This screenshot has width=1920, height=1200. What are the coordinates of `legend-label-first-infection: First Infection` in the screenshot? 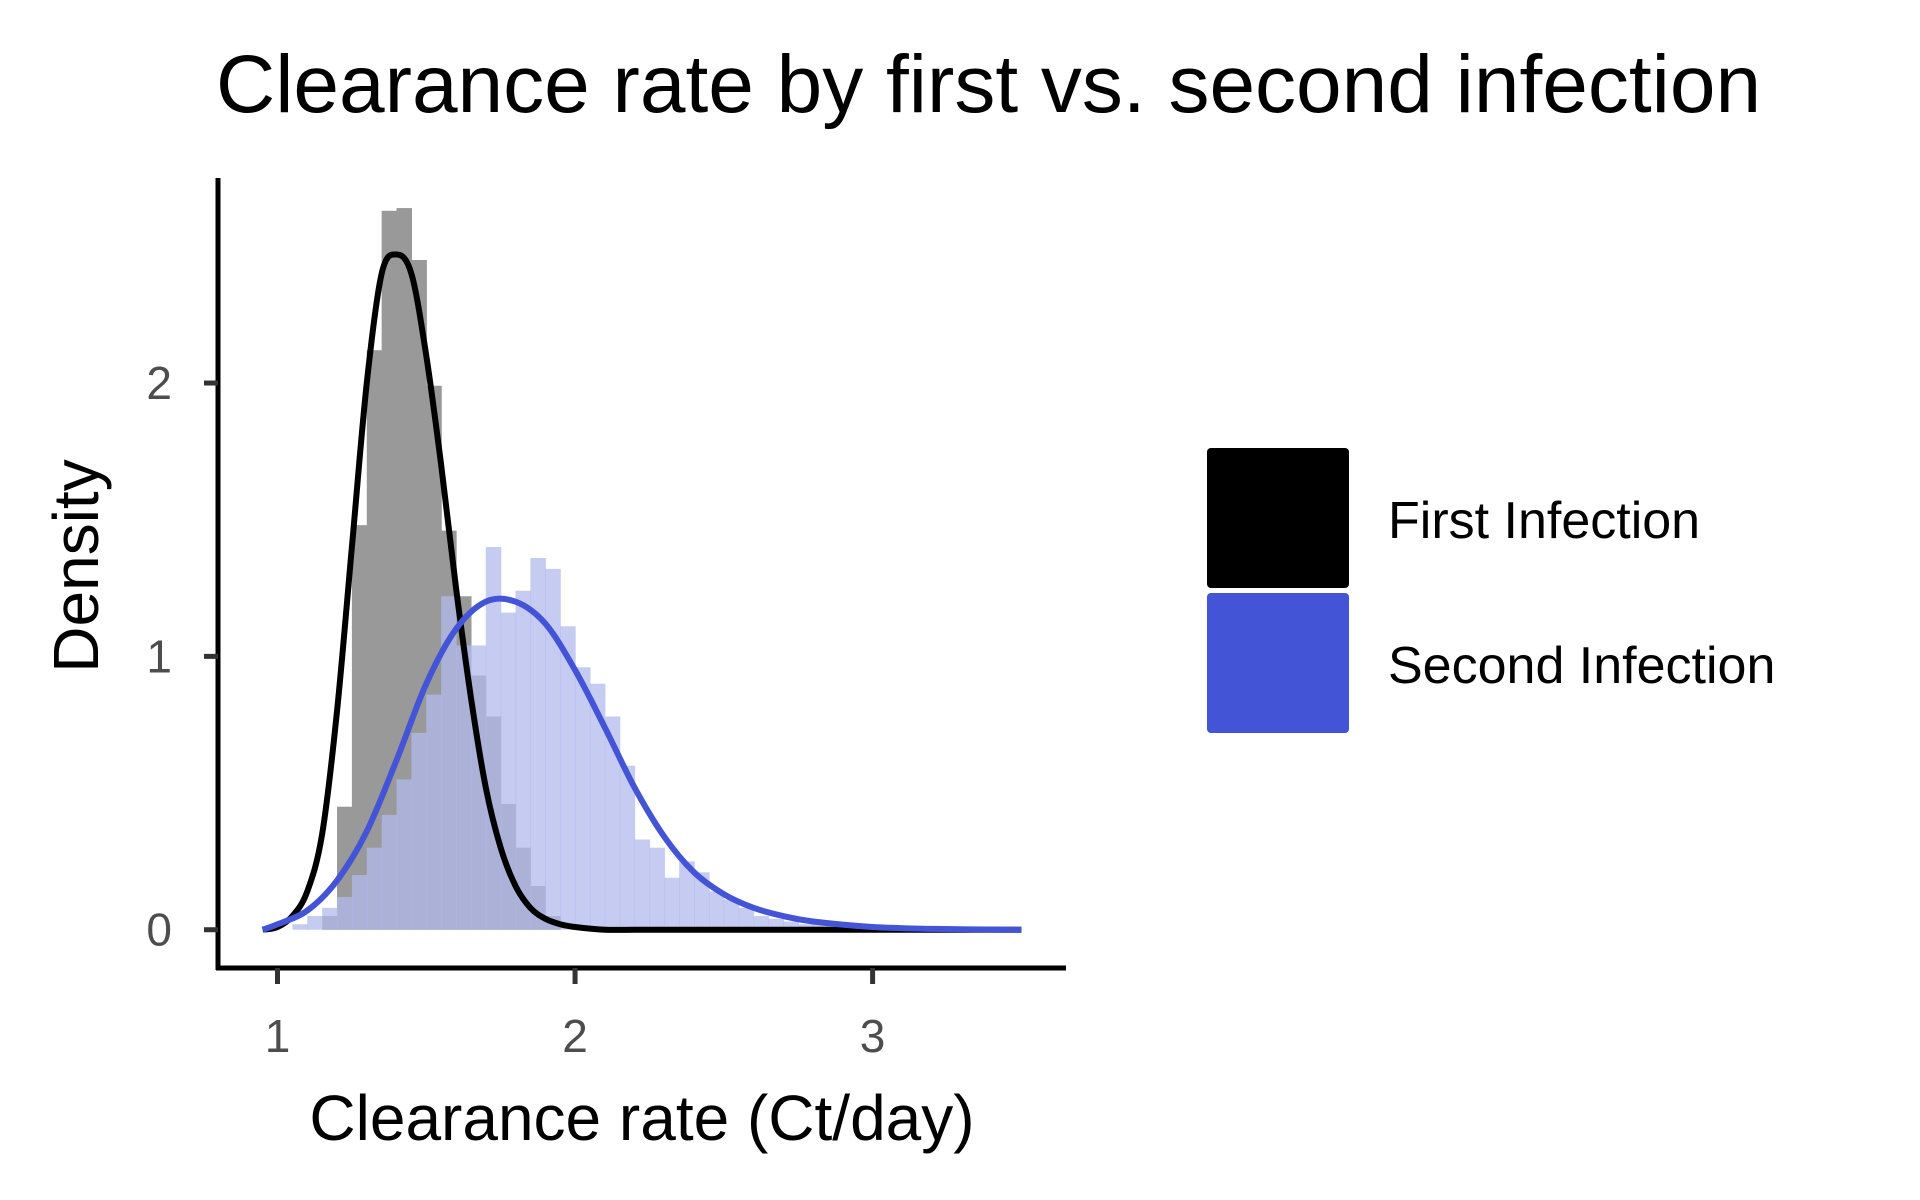 It's located at (1544, 521).